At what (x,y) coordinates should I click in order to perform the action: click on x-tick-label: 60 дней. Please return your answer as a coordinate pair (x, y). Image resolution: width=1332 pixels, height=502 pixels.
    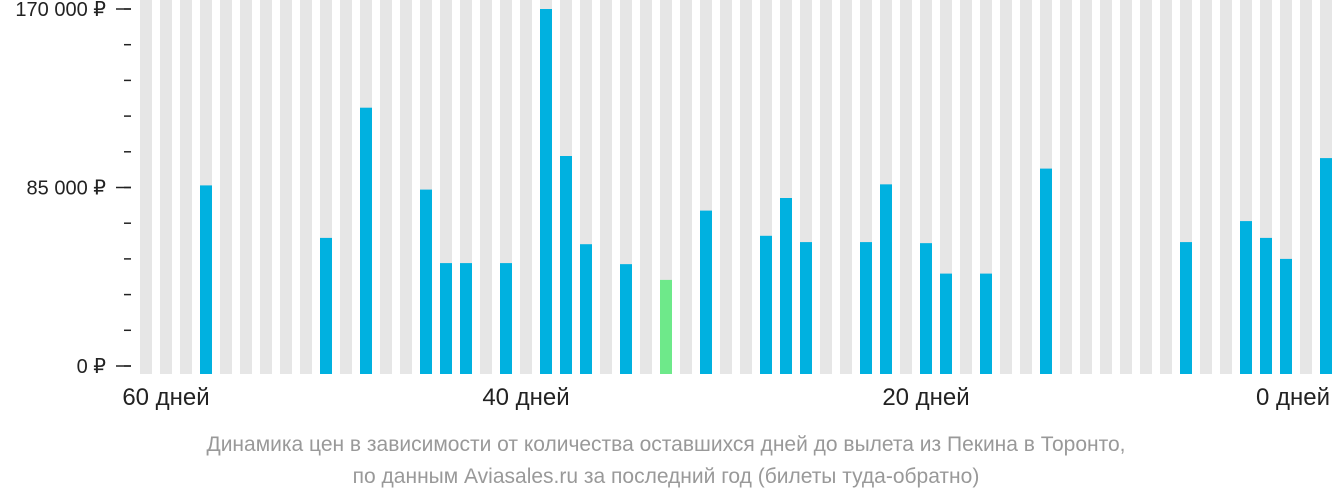
    Looking at the image, I should click on (165, 397).